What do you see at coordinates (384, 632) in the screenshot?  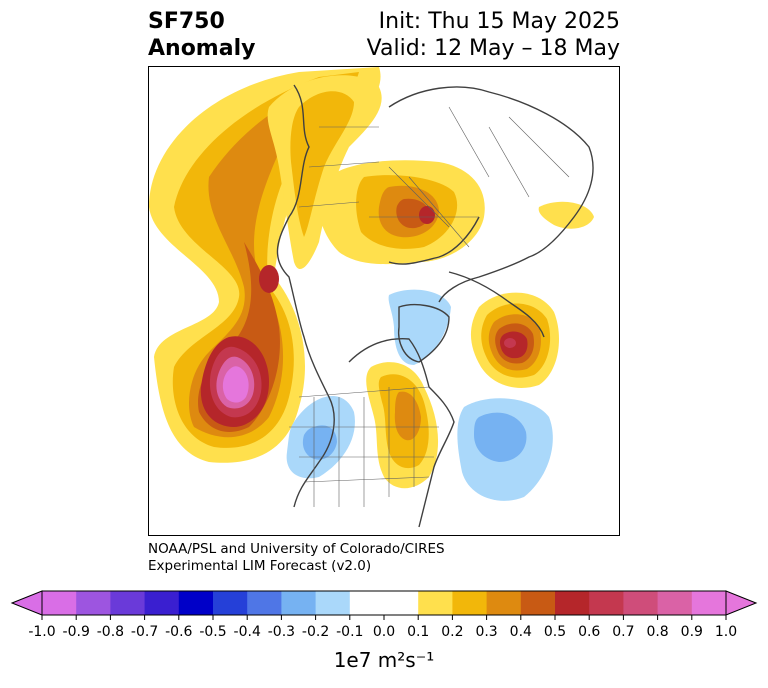 I see `colorbar-tick-label: 0.0` at bounding box center [384, 632].